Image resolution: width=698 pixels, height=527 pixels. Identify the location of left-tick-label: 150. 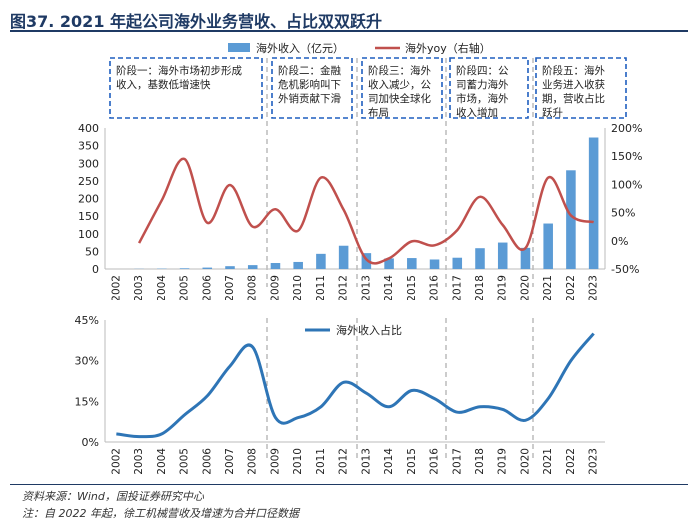
(88, 216).